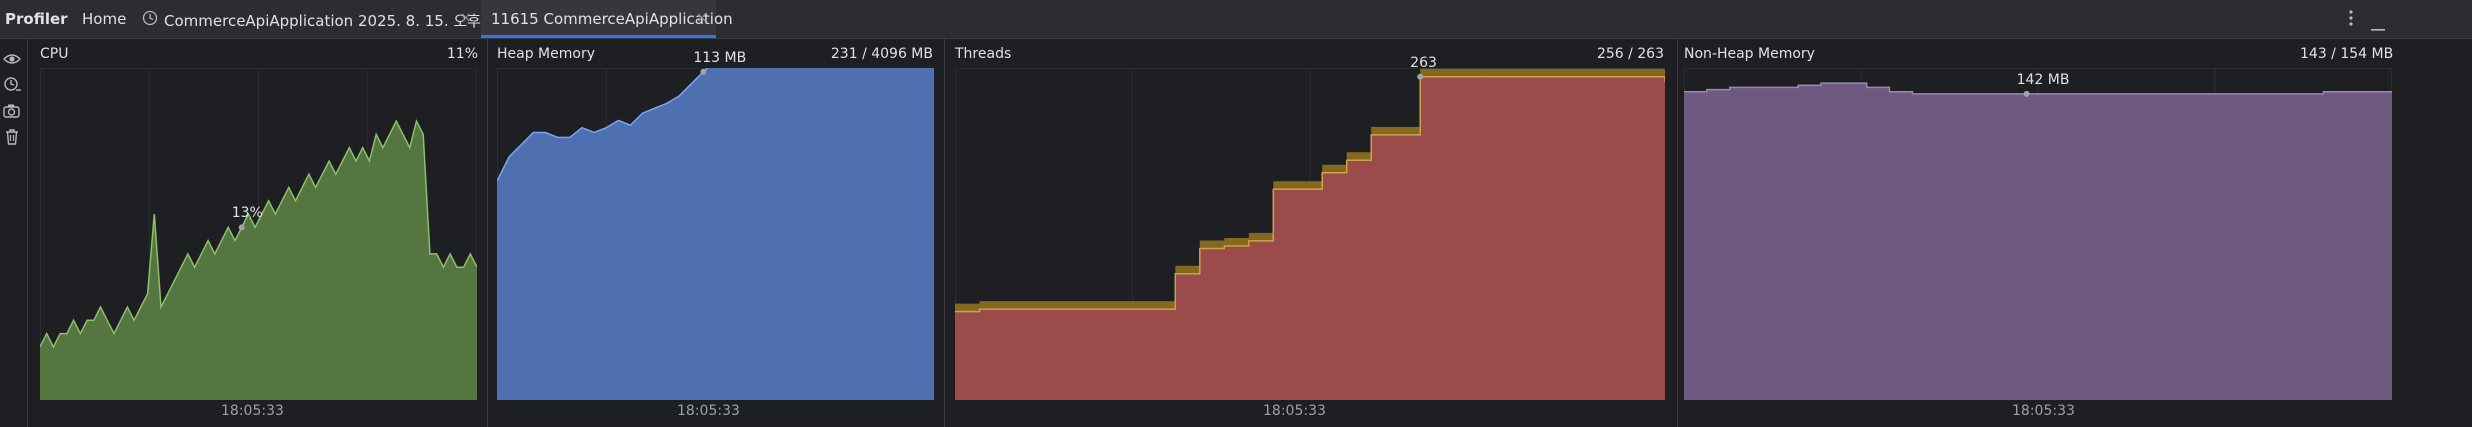 Image resolution: width=2472 pixels, height=427 pixels. Describe the element at coordinates (13, 60) in the screenshot. I see `eye-icon` at that location.